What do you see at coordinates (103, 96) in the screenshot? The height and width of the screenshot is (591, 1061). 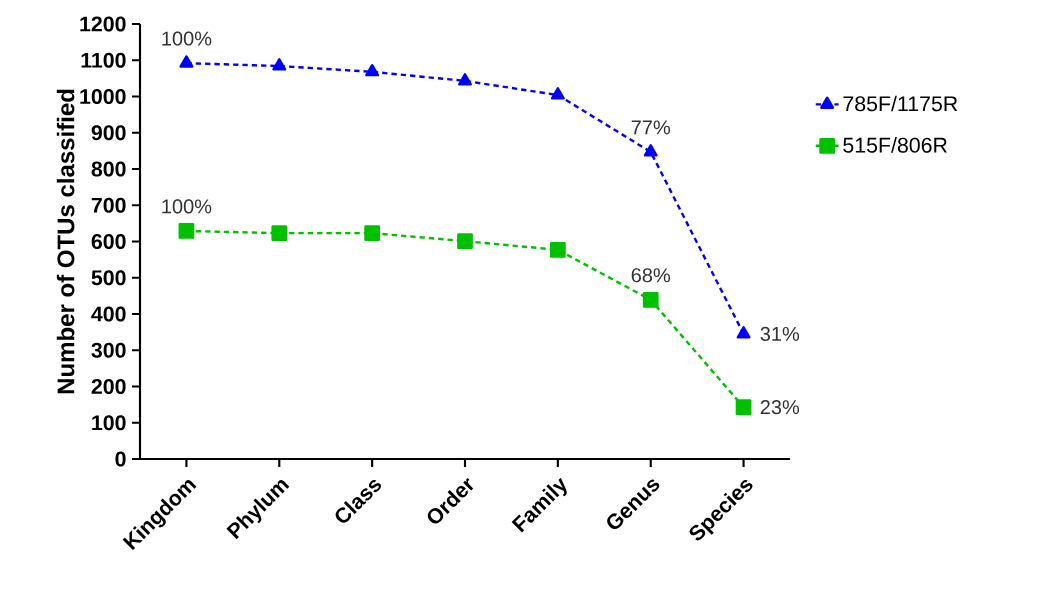 I see `y-tick-label: 1000` at bounding box center [103, 96].